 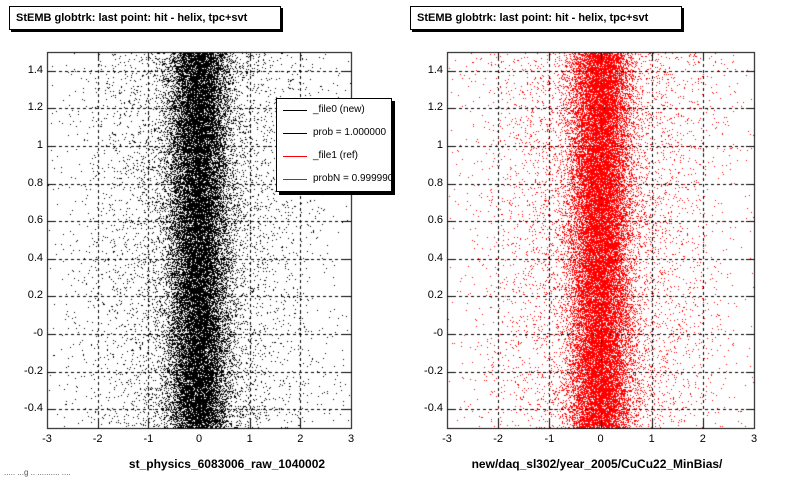 What do you see at coordinates (295, 156) in the screenshot?
I see `legend-line-file1` at bounding box center [295, 156].